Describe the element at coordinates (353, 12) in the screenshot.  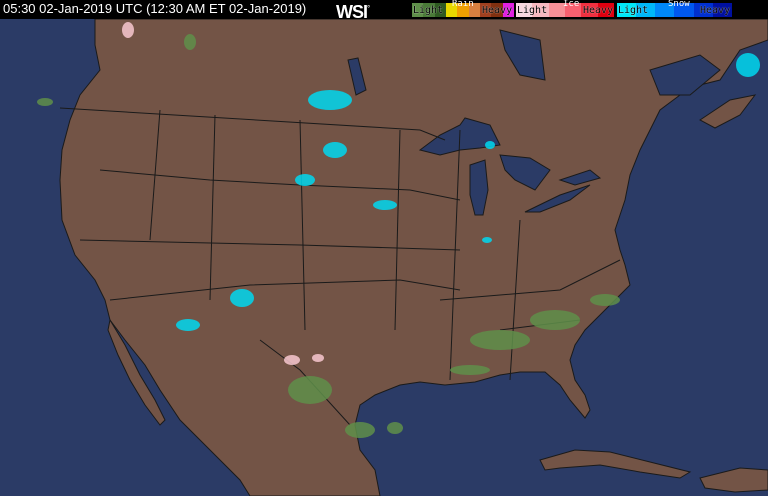
I see `wsi-logo: WSI°` at that location.